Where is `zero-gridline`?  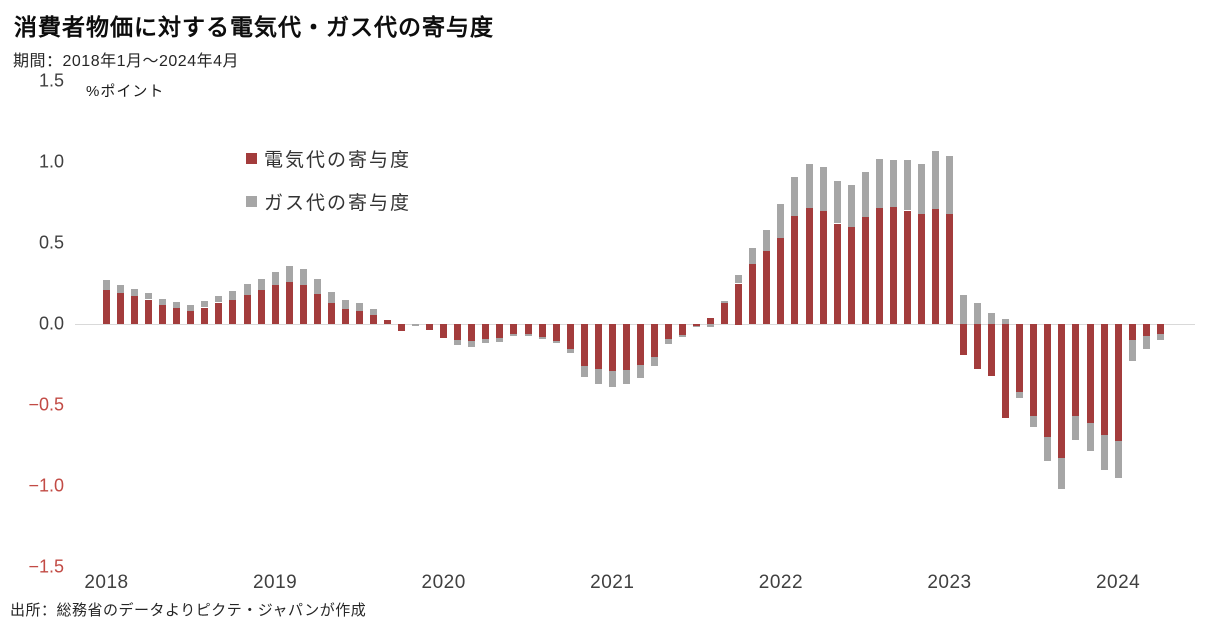
zero-gridline is located at coordinates (635, 324).